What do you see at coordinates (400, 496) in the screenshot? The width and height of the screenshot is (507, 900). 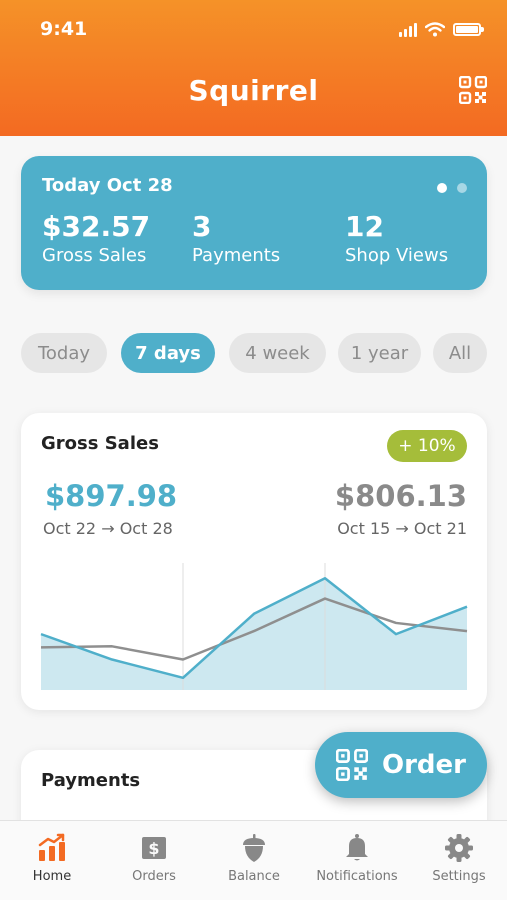 I see `previous-period-total: $806.13` at bounding box center [400, 496].